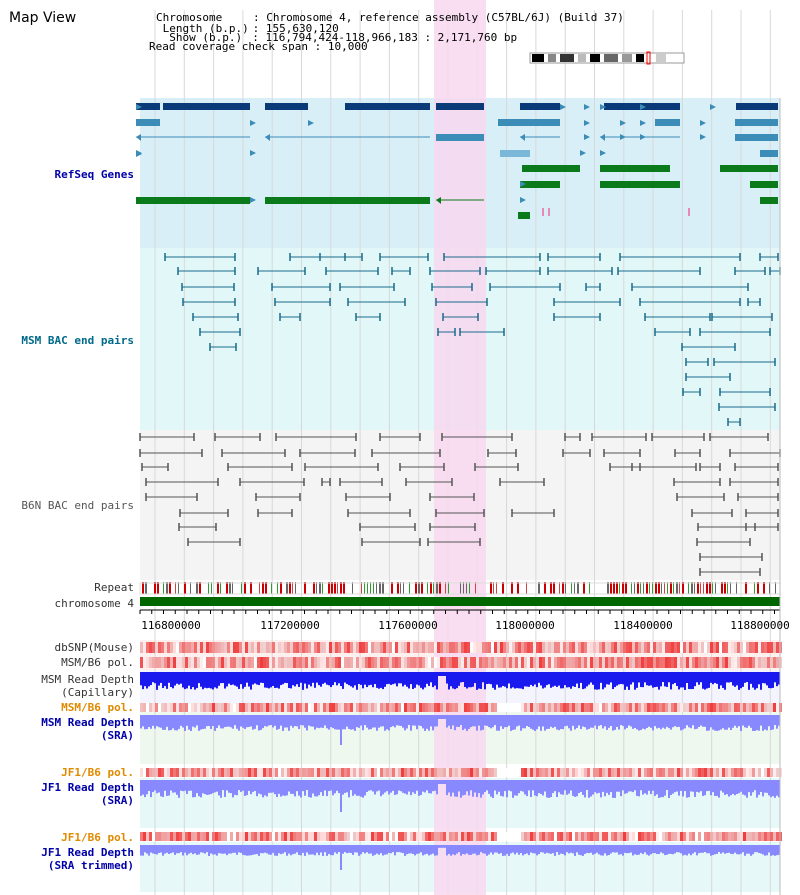  I want to click on track-label-msm-bac: MSM BAC end pairs, so click(77, 340).